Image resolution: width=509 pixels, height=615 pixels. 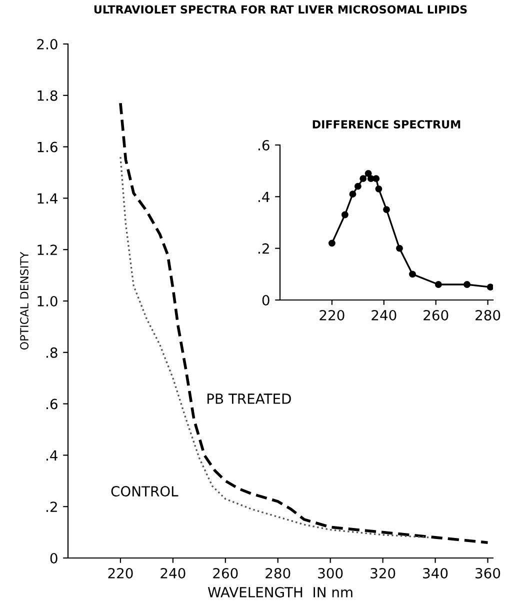 What do you see at coordinates (249, 399) in the screenshot?
I see `series-label: PB TREATED` at bounding box center [249, 399].